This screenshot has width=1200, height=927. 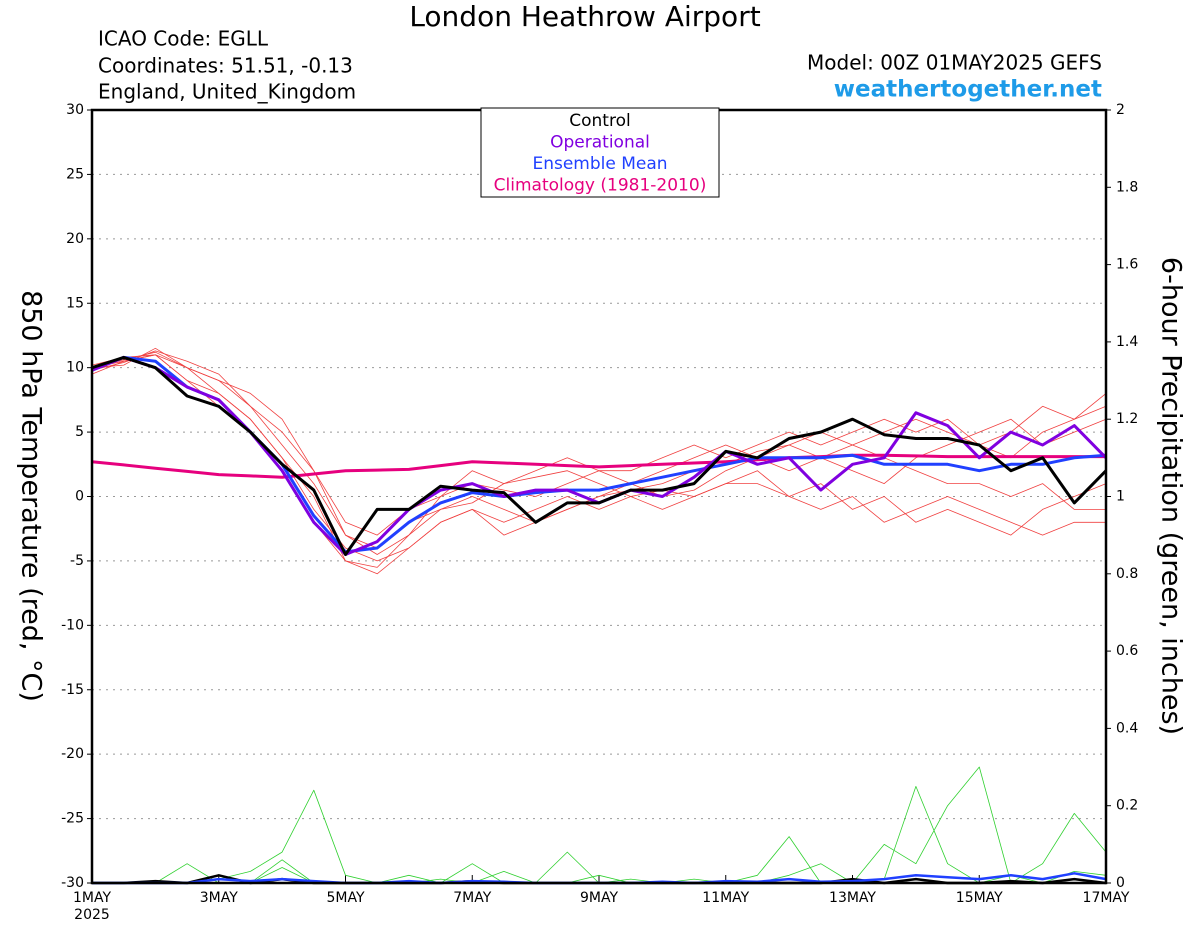 What do you see at coordinates (1120, 883) in the screenshot?
I see `y2-tick-label: 0` at bounding box center [1120, 883].